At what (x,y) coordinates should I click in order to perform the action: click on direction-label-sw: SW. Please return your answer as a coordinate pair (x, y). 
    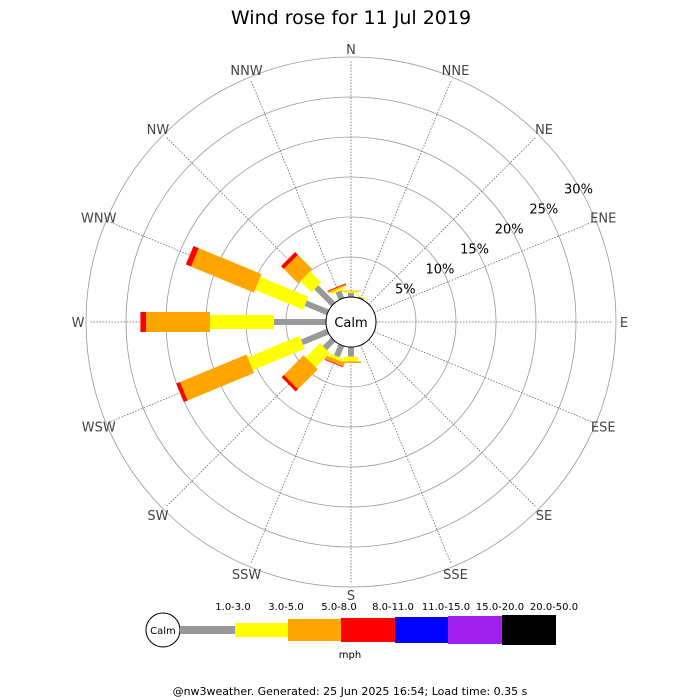
    Looking at the image, I should click on (157, 516).